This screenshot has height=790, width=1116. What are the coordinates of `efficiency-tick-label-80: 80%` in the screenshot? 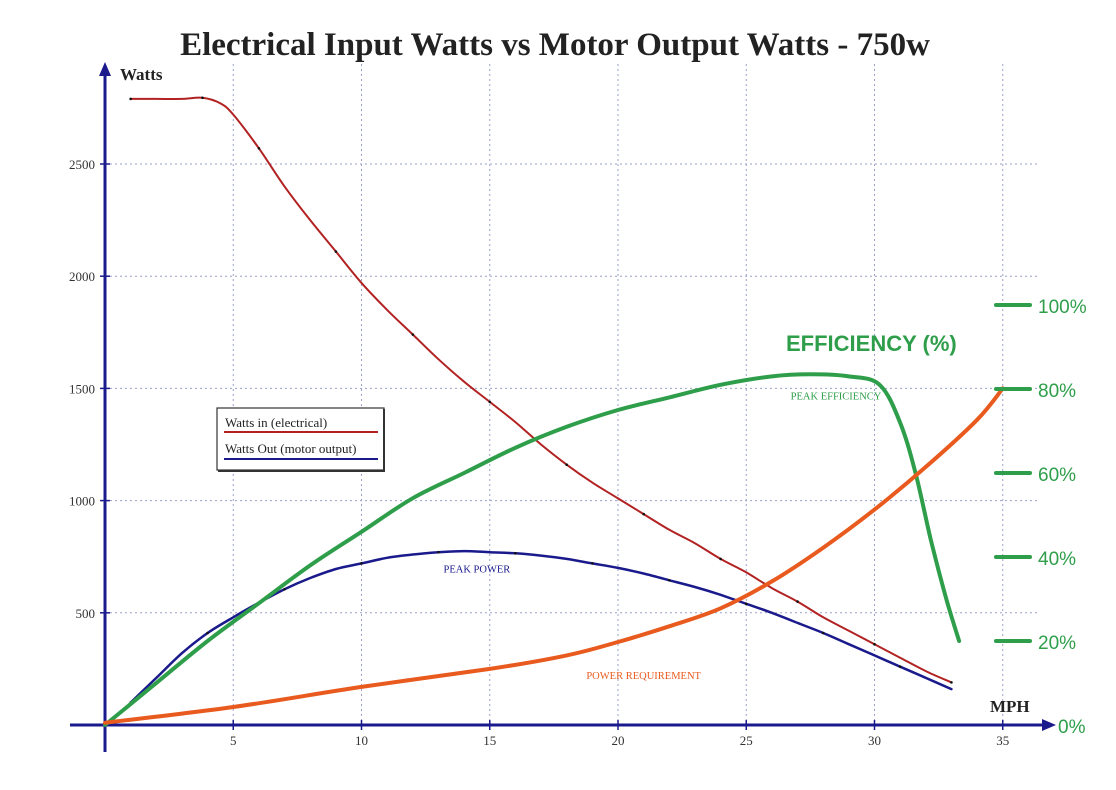 It's located at (1057, 391).